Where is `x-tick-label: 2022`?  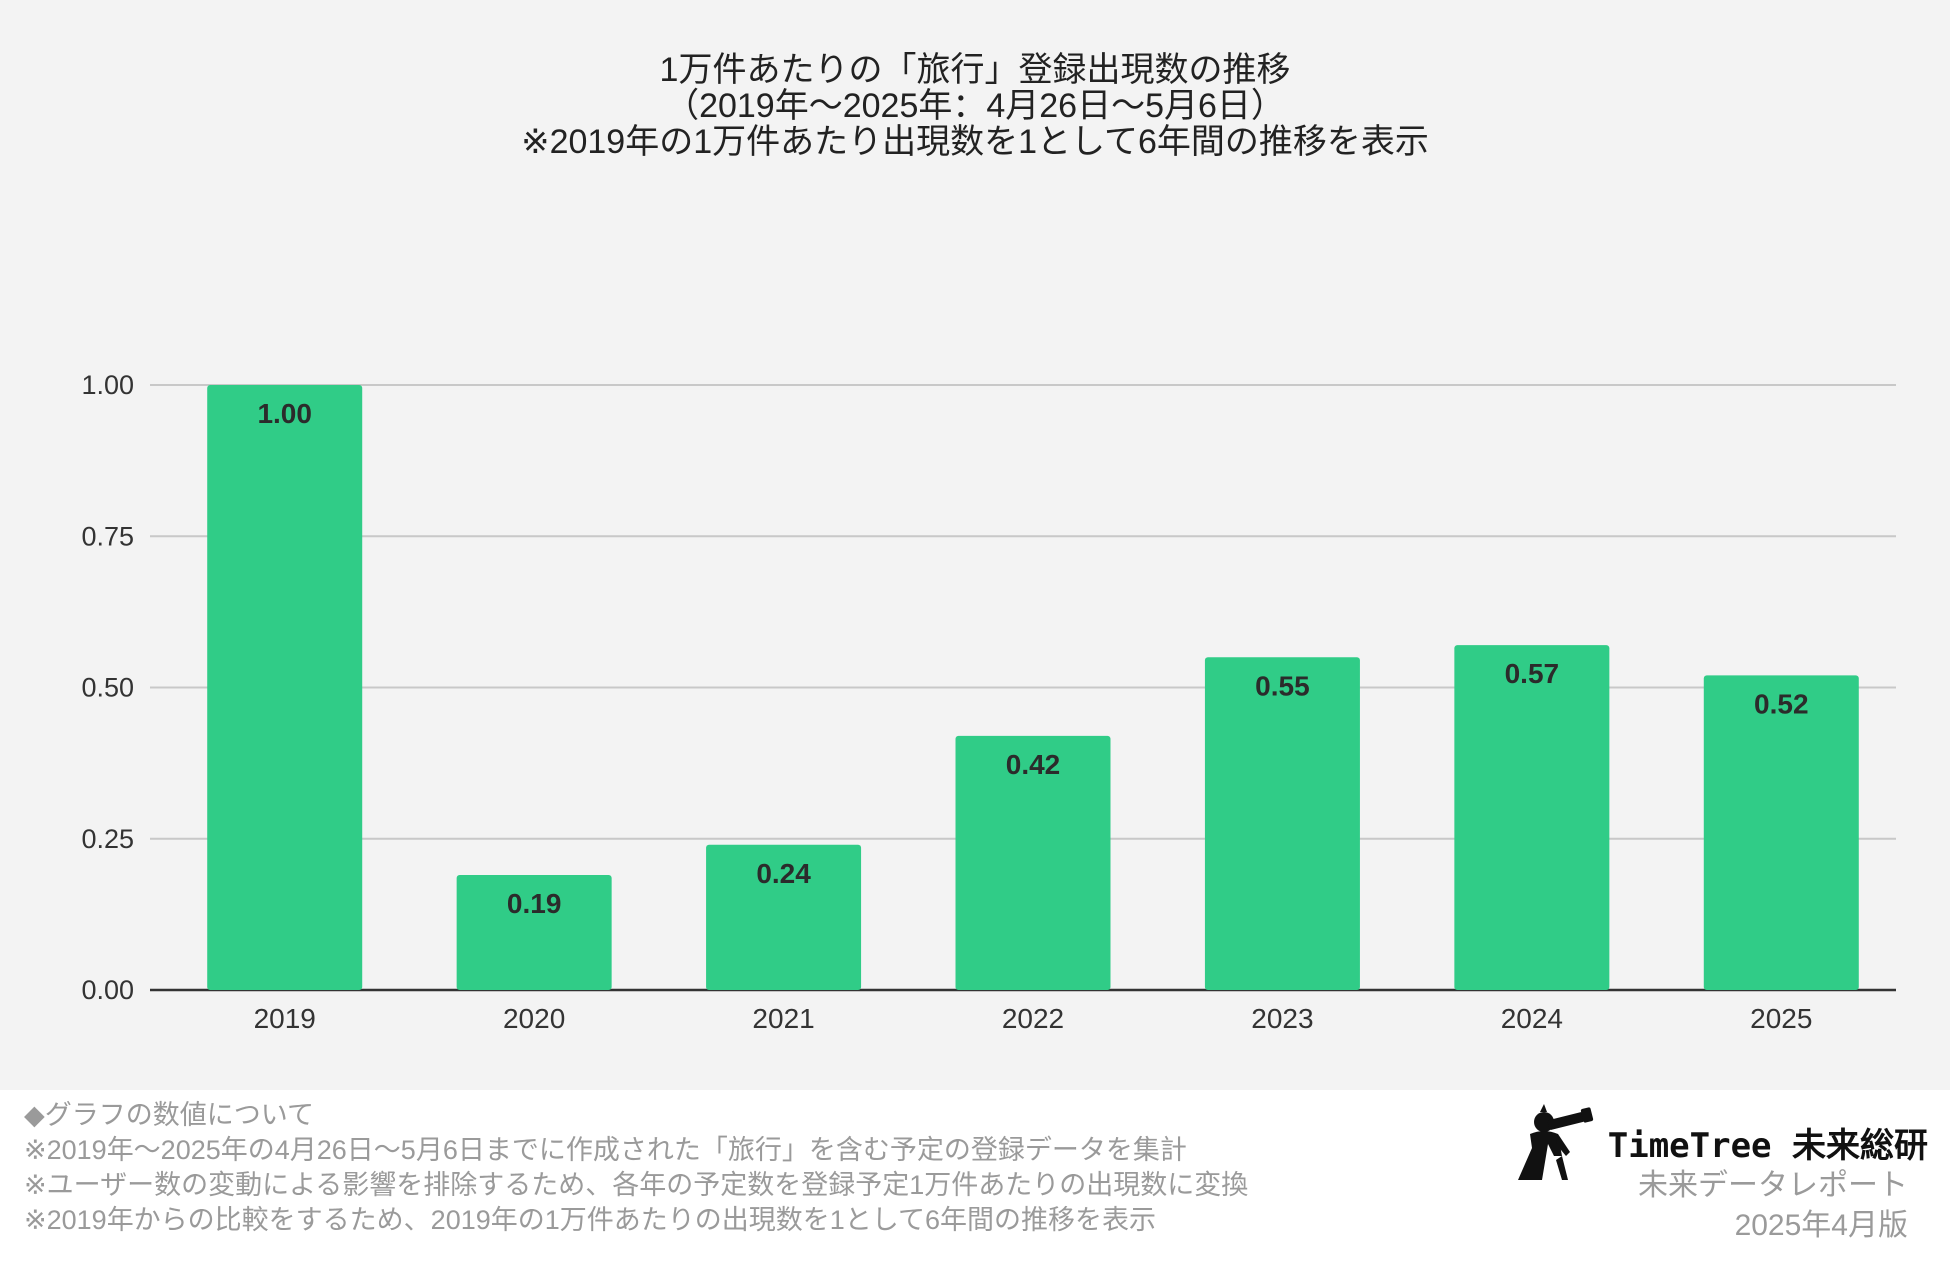 x-tick-label: 2022 is located at coordinates (1033, 1018).